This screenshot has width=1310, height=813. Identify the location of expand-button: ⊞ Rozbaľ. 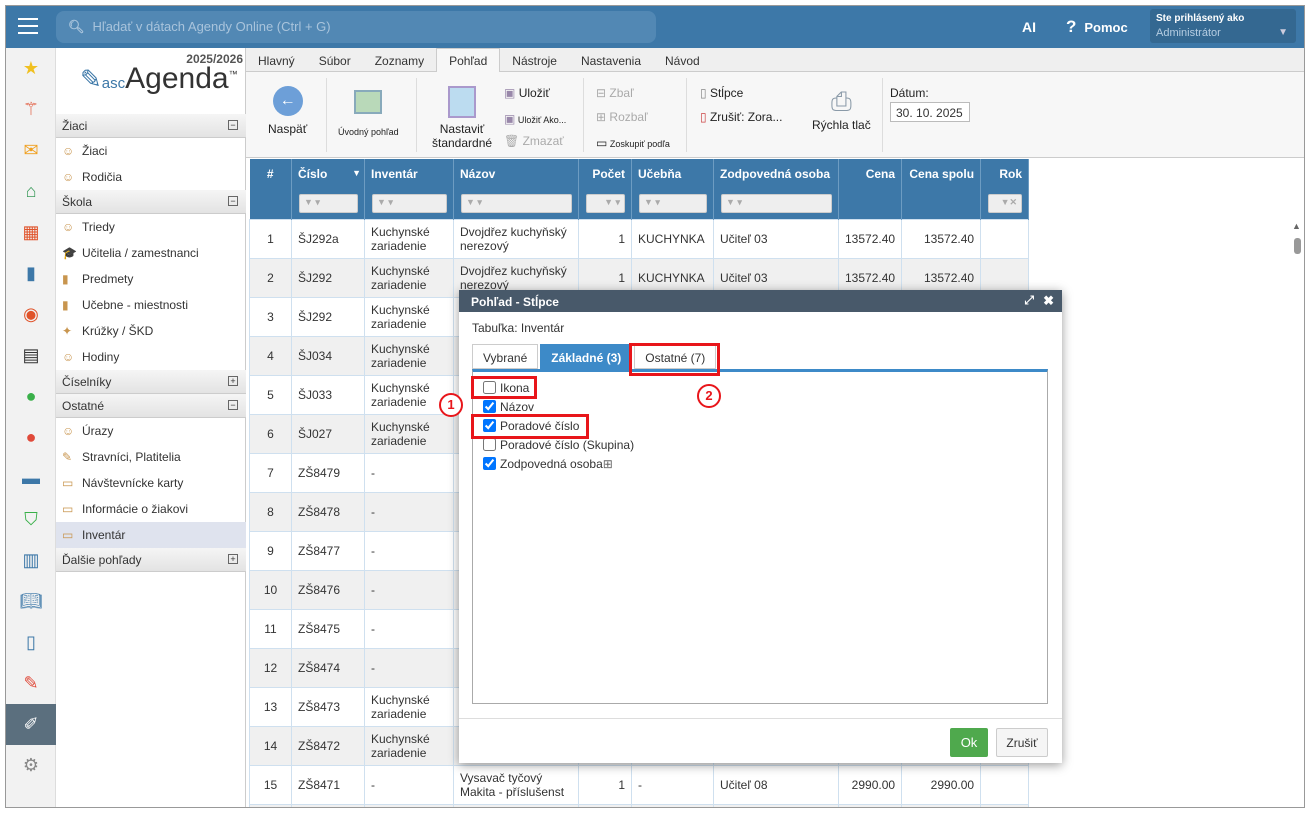
(622, 117).